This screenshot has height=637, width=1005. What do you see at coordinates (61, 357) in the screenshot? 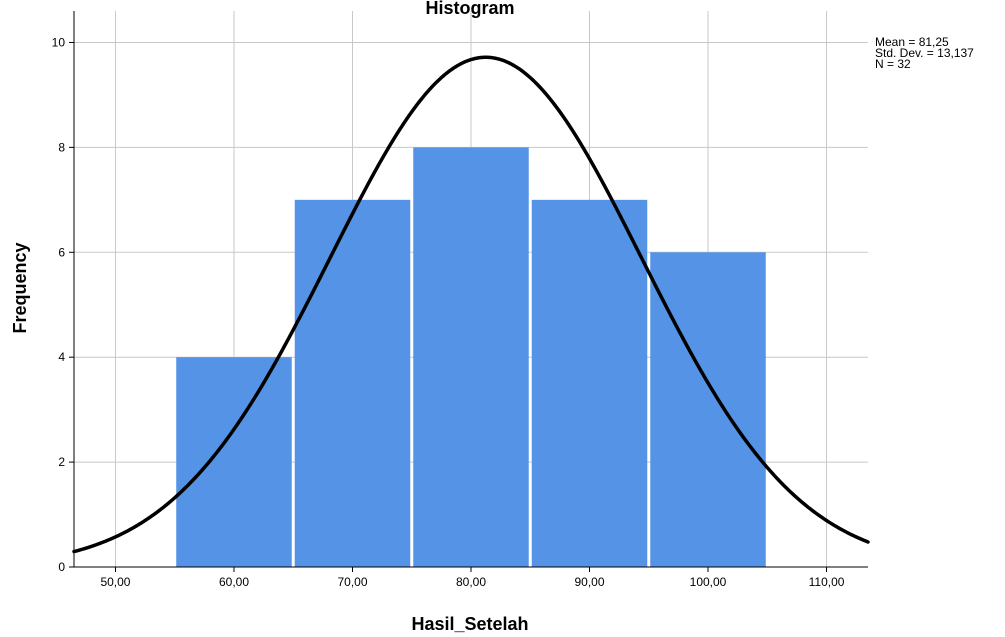
I see `y-tick-label-2: 4` at bounding box center [61, 357].